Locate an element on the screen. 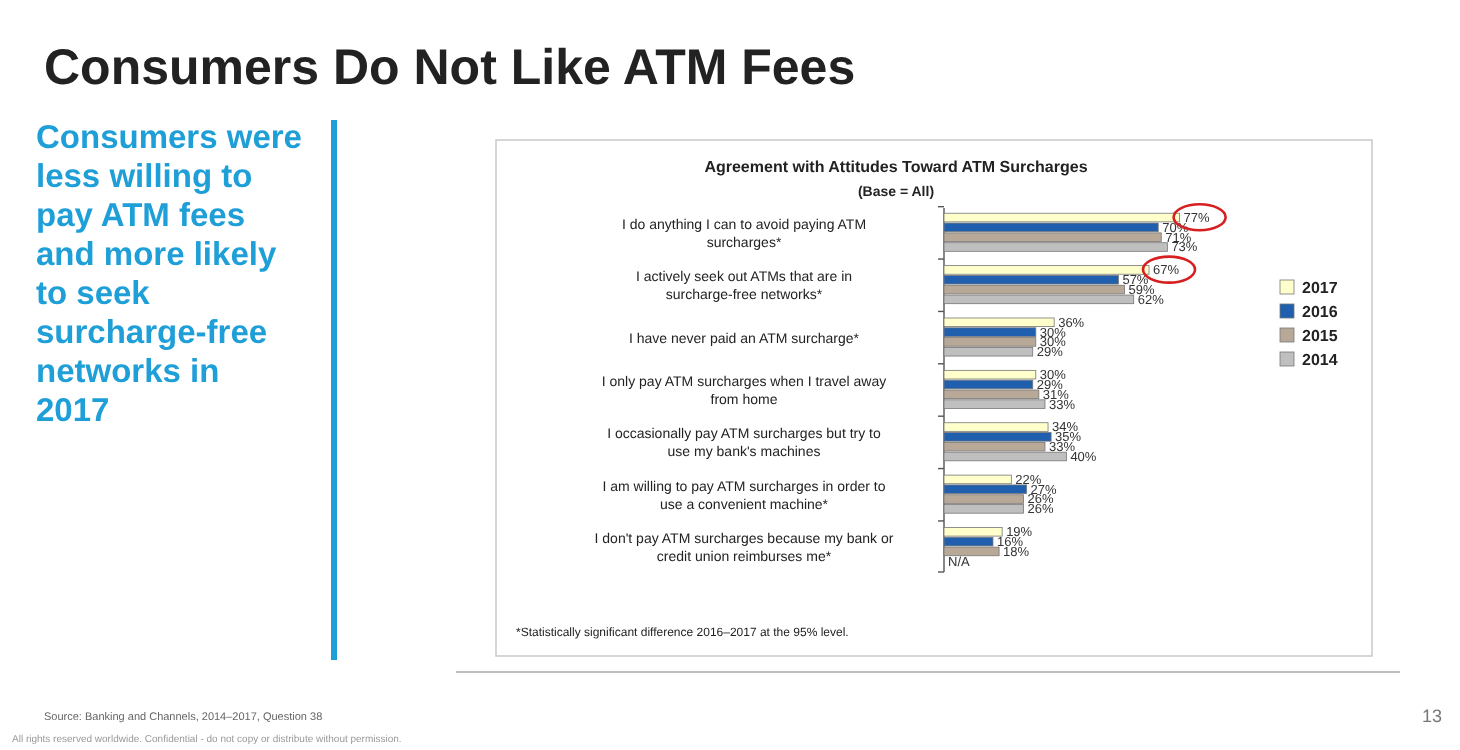 Image resolution: width=1460 pixels, height=750 pixels. text: 13 is located at coordinates (1432, 716).